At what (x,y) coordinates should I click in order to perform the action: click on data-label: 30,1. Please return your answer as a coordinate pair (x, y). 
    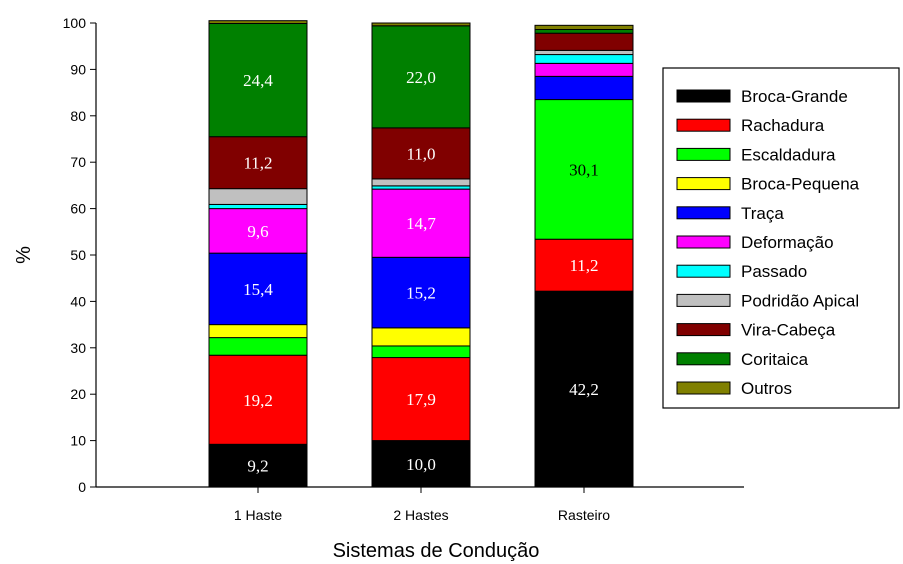
    Looking at the image, I should click on (584, 169).